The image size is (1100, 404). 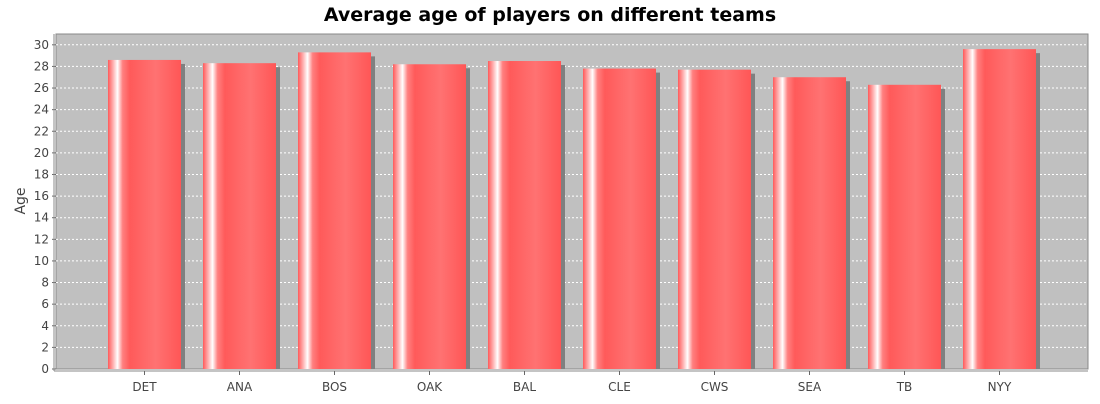 I want to click on y-tick-label: 0, so click(x=45, y=369).